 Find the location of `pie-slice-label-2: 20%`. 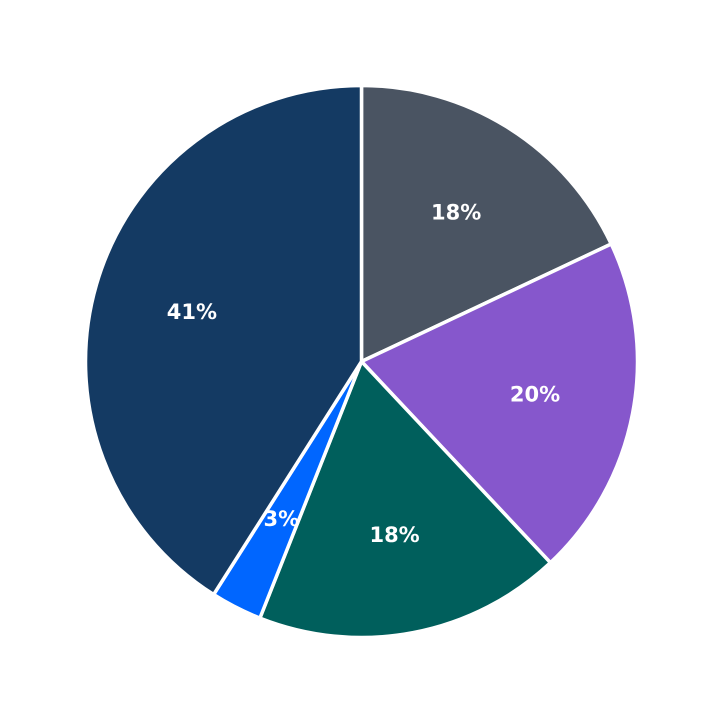

pie-slice-label-2: 20% is located at coordinates (535, 395).